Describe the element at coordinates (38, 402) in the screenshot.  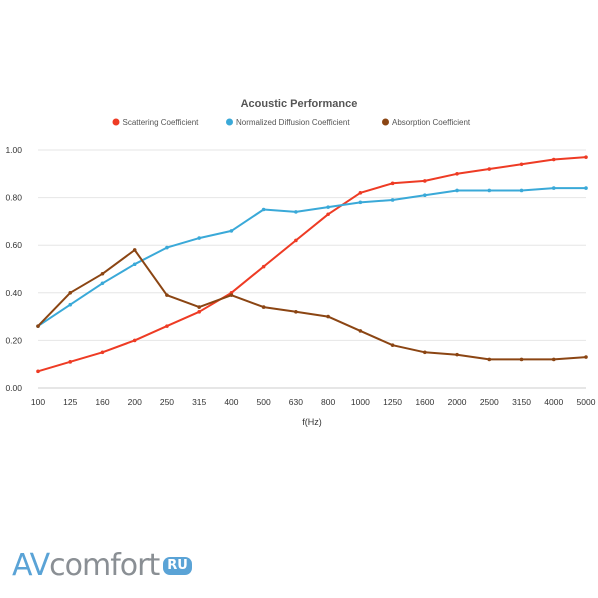
I see `x-tick-label: 100` at that location.